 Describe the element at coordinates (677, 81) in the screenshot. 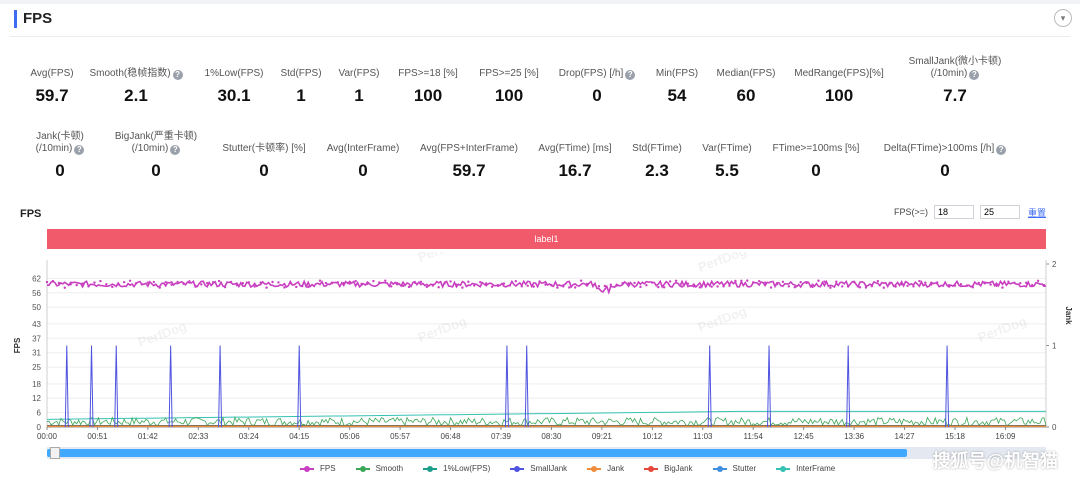

I see `metric-r1-8: Min(FPS) 54` at that location.